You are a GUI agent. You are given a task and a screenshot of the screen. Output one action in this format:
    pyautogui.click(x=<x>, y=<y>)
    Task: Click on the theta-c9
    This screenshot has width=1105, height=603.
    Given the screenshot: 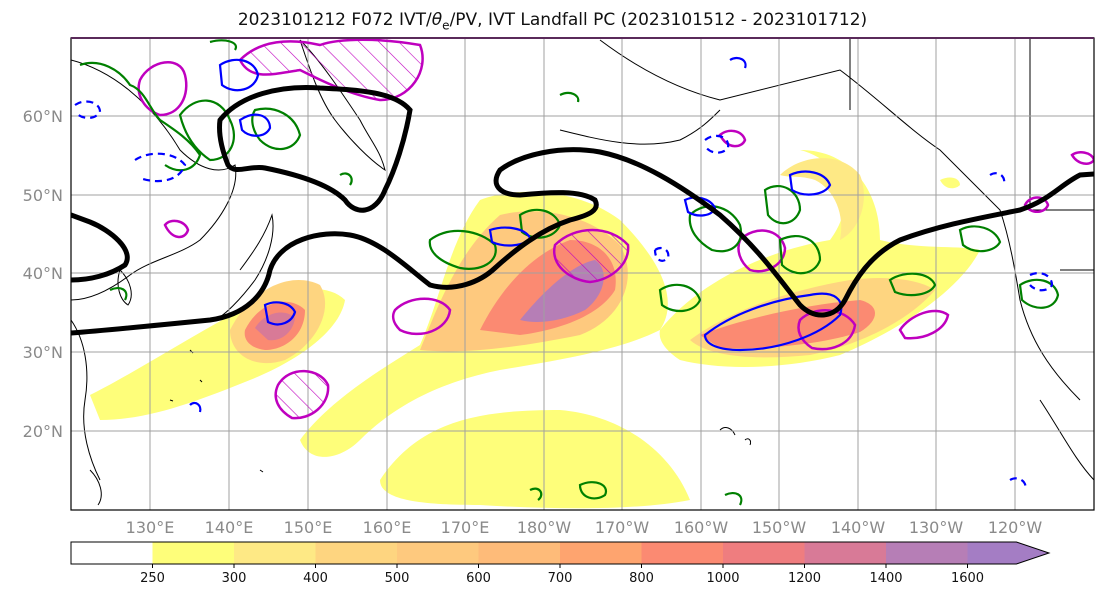 What is the action you would take?
    pyautogui.click(x=800, y=255)
    